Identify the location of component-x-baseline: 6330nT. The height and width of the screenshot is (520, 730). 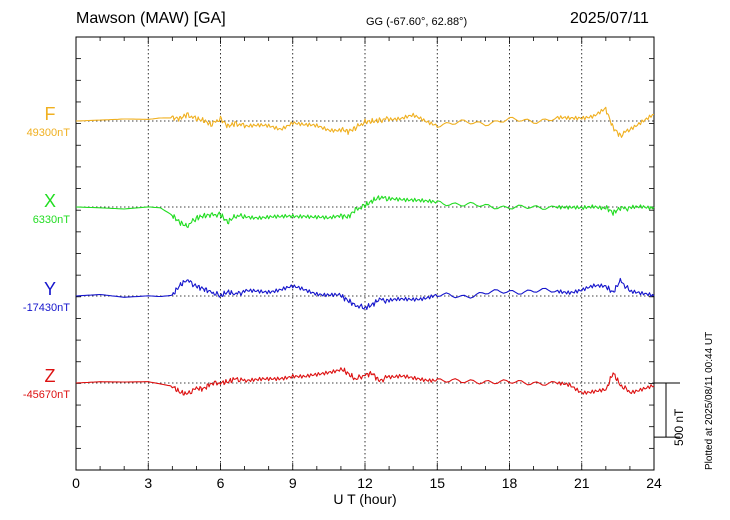
(51, 220).